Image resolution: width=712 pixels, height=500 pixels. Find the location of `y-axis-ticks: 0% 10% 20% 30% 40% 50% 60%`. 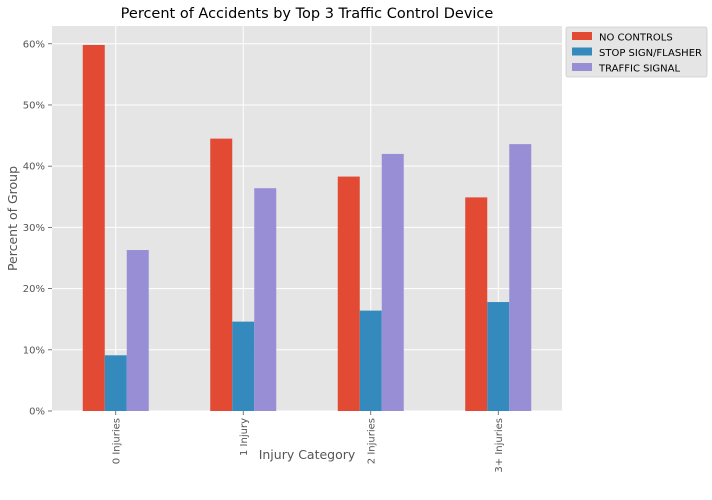

y-axis-ticks: 0% 10% 20% 30% 40% 50% 60% is located at coordinates (37, 228).